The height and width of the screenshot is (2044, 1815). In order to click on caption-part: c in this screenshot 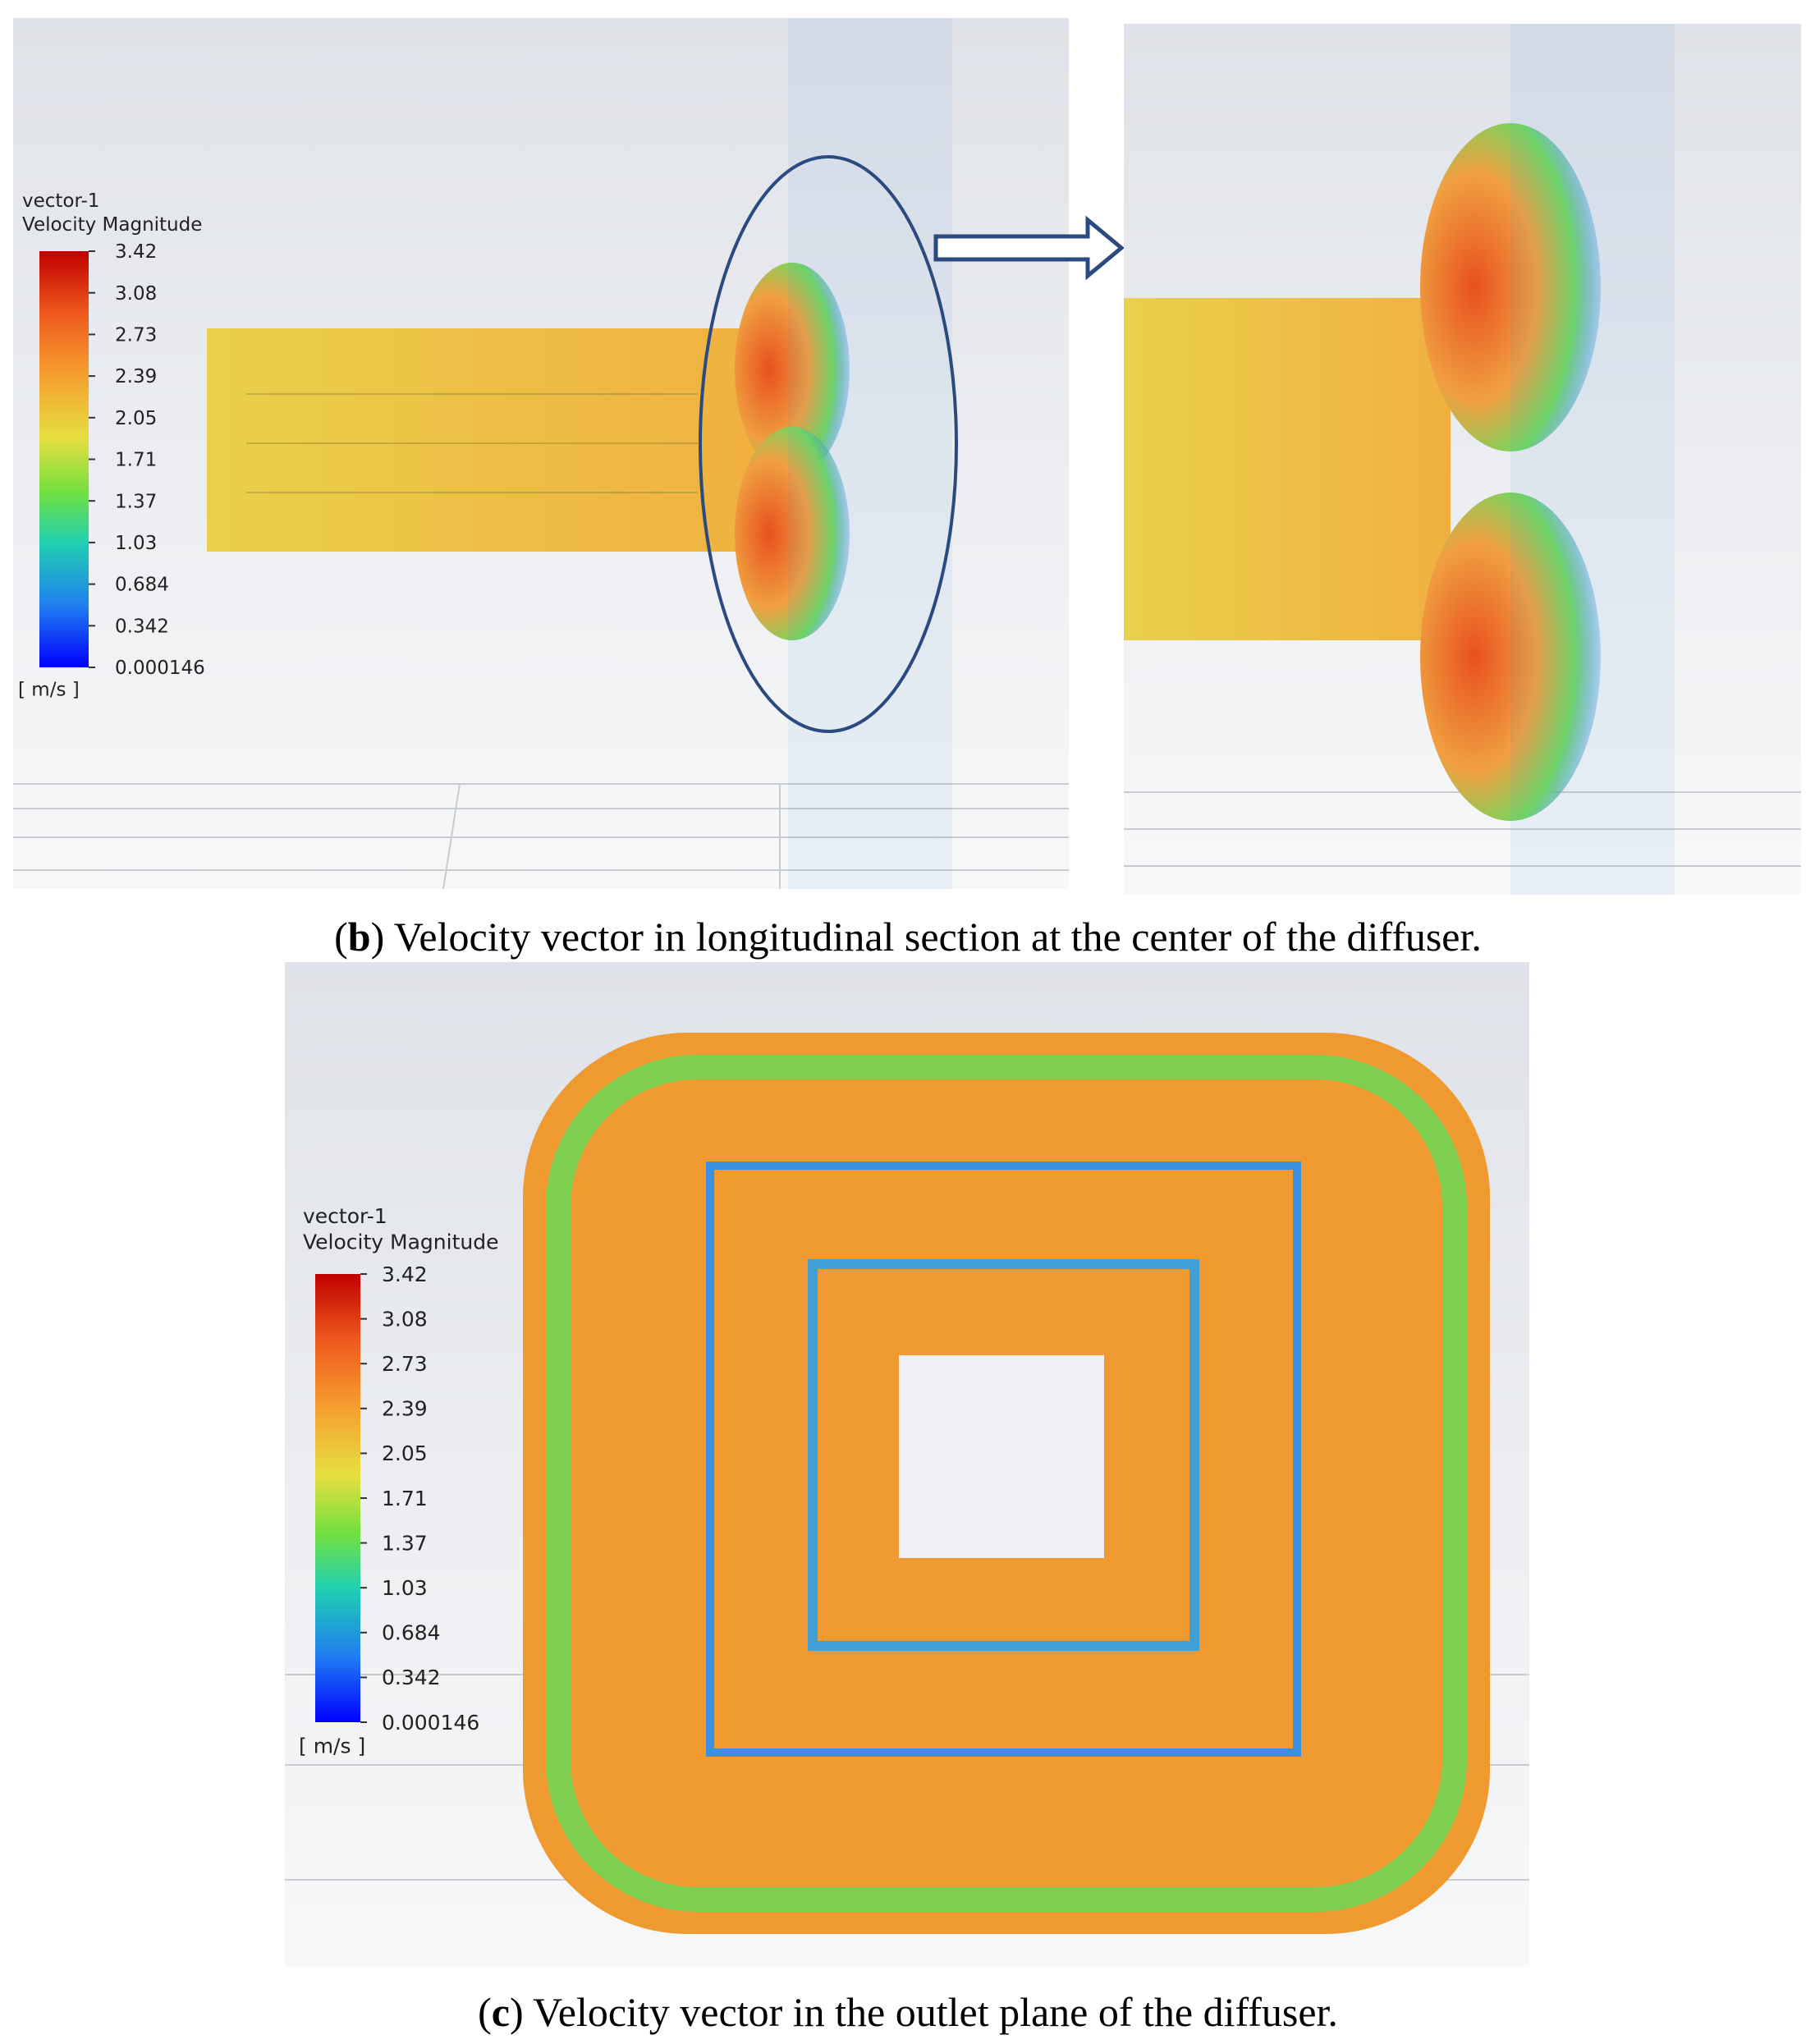, I will do `click(501, 2012)`.